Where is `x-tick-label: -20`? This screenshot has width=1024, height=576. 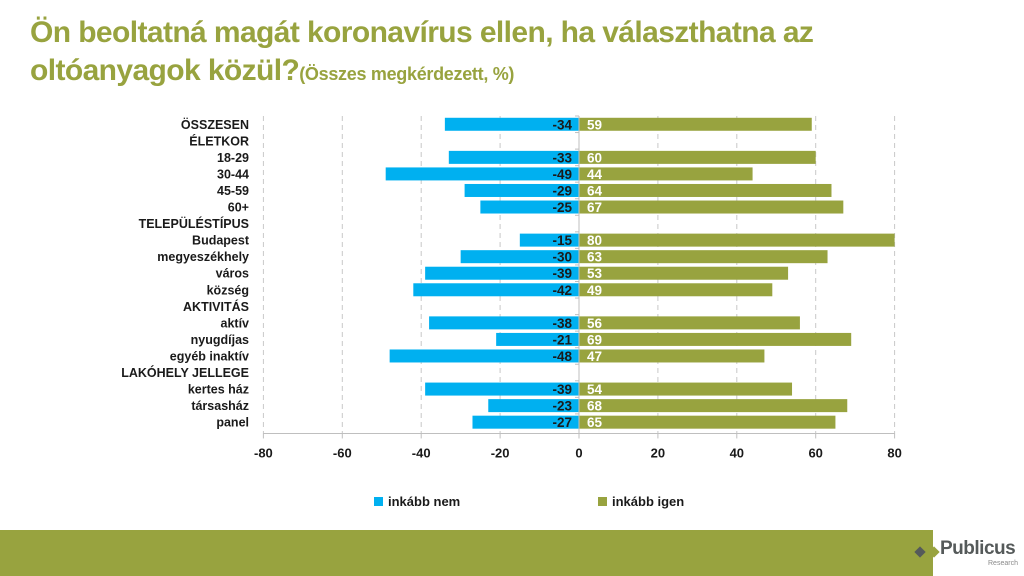
x-tick-label: -20 is located at coordinates (500, 452).